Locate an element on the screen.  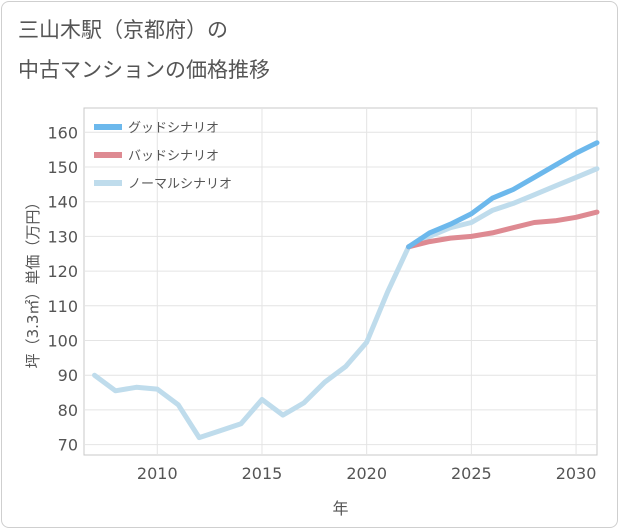
y-tick-label: 70 is located at coordinates (68, 445).